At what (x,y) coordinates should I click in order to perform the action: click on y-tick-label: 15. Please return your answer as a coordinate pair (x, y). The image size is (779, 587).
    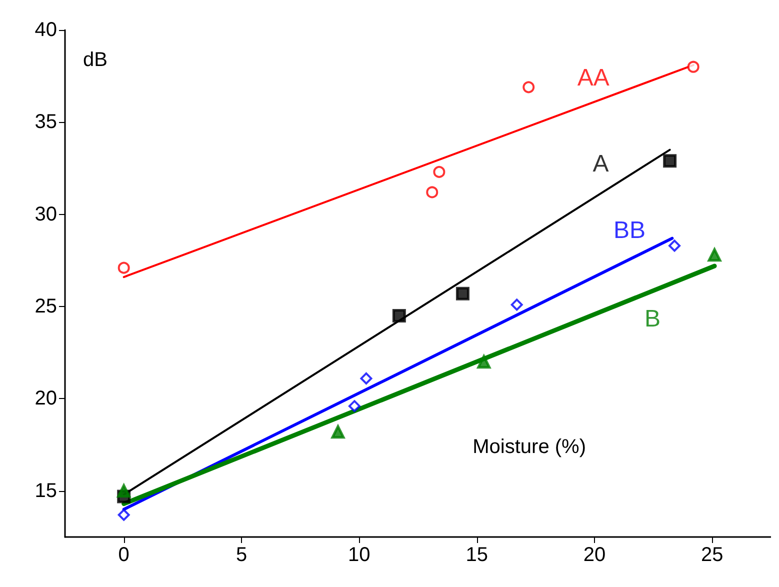
    Looking at the image, I should click on (45, 491).